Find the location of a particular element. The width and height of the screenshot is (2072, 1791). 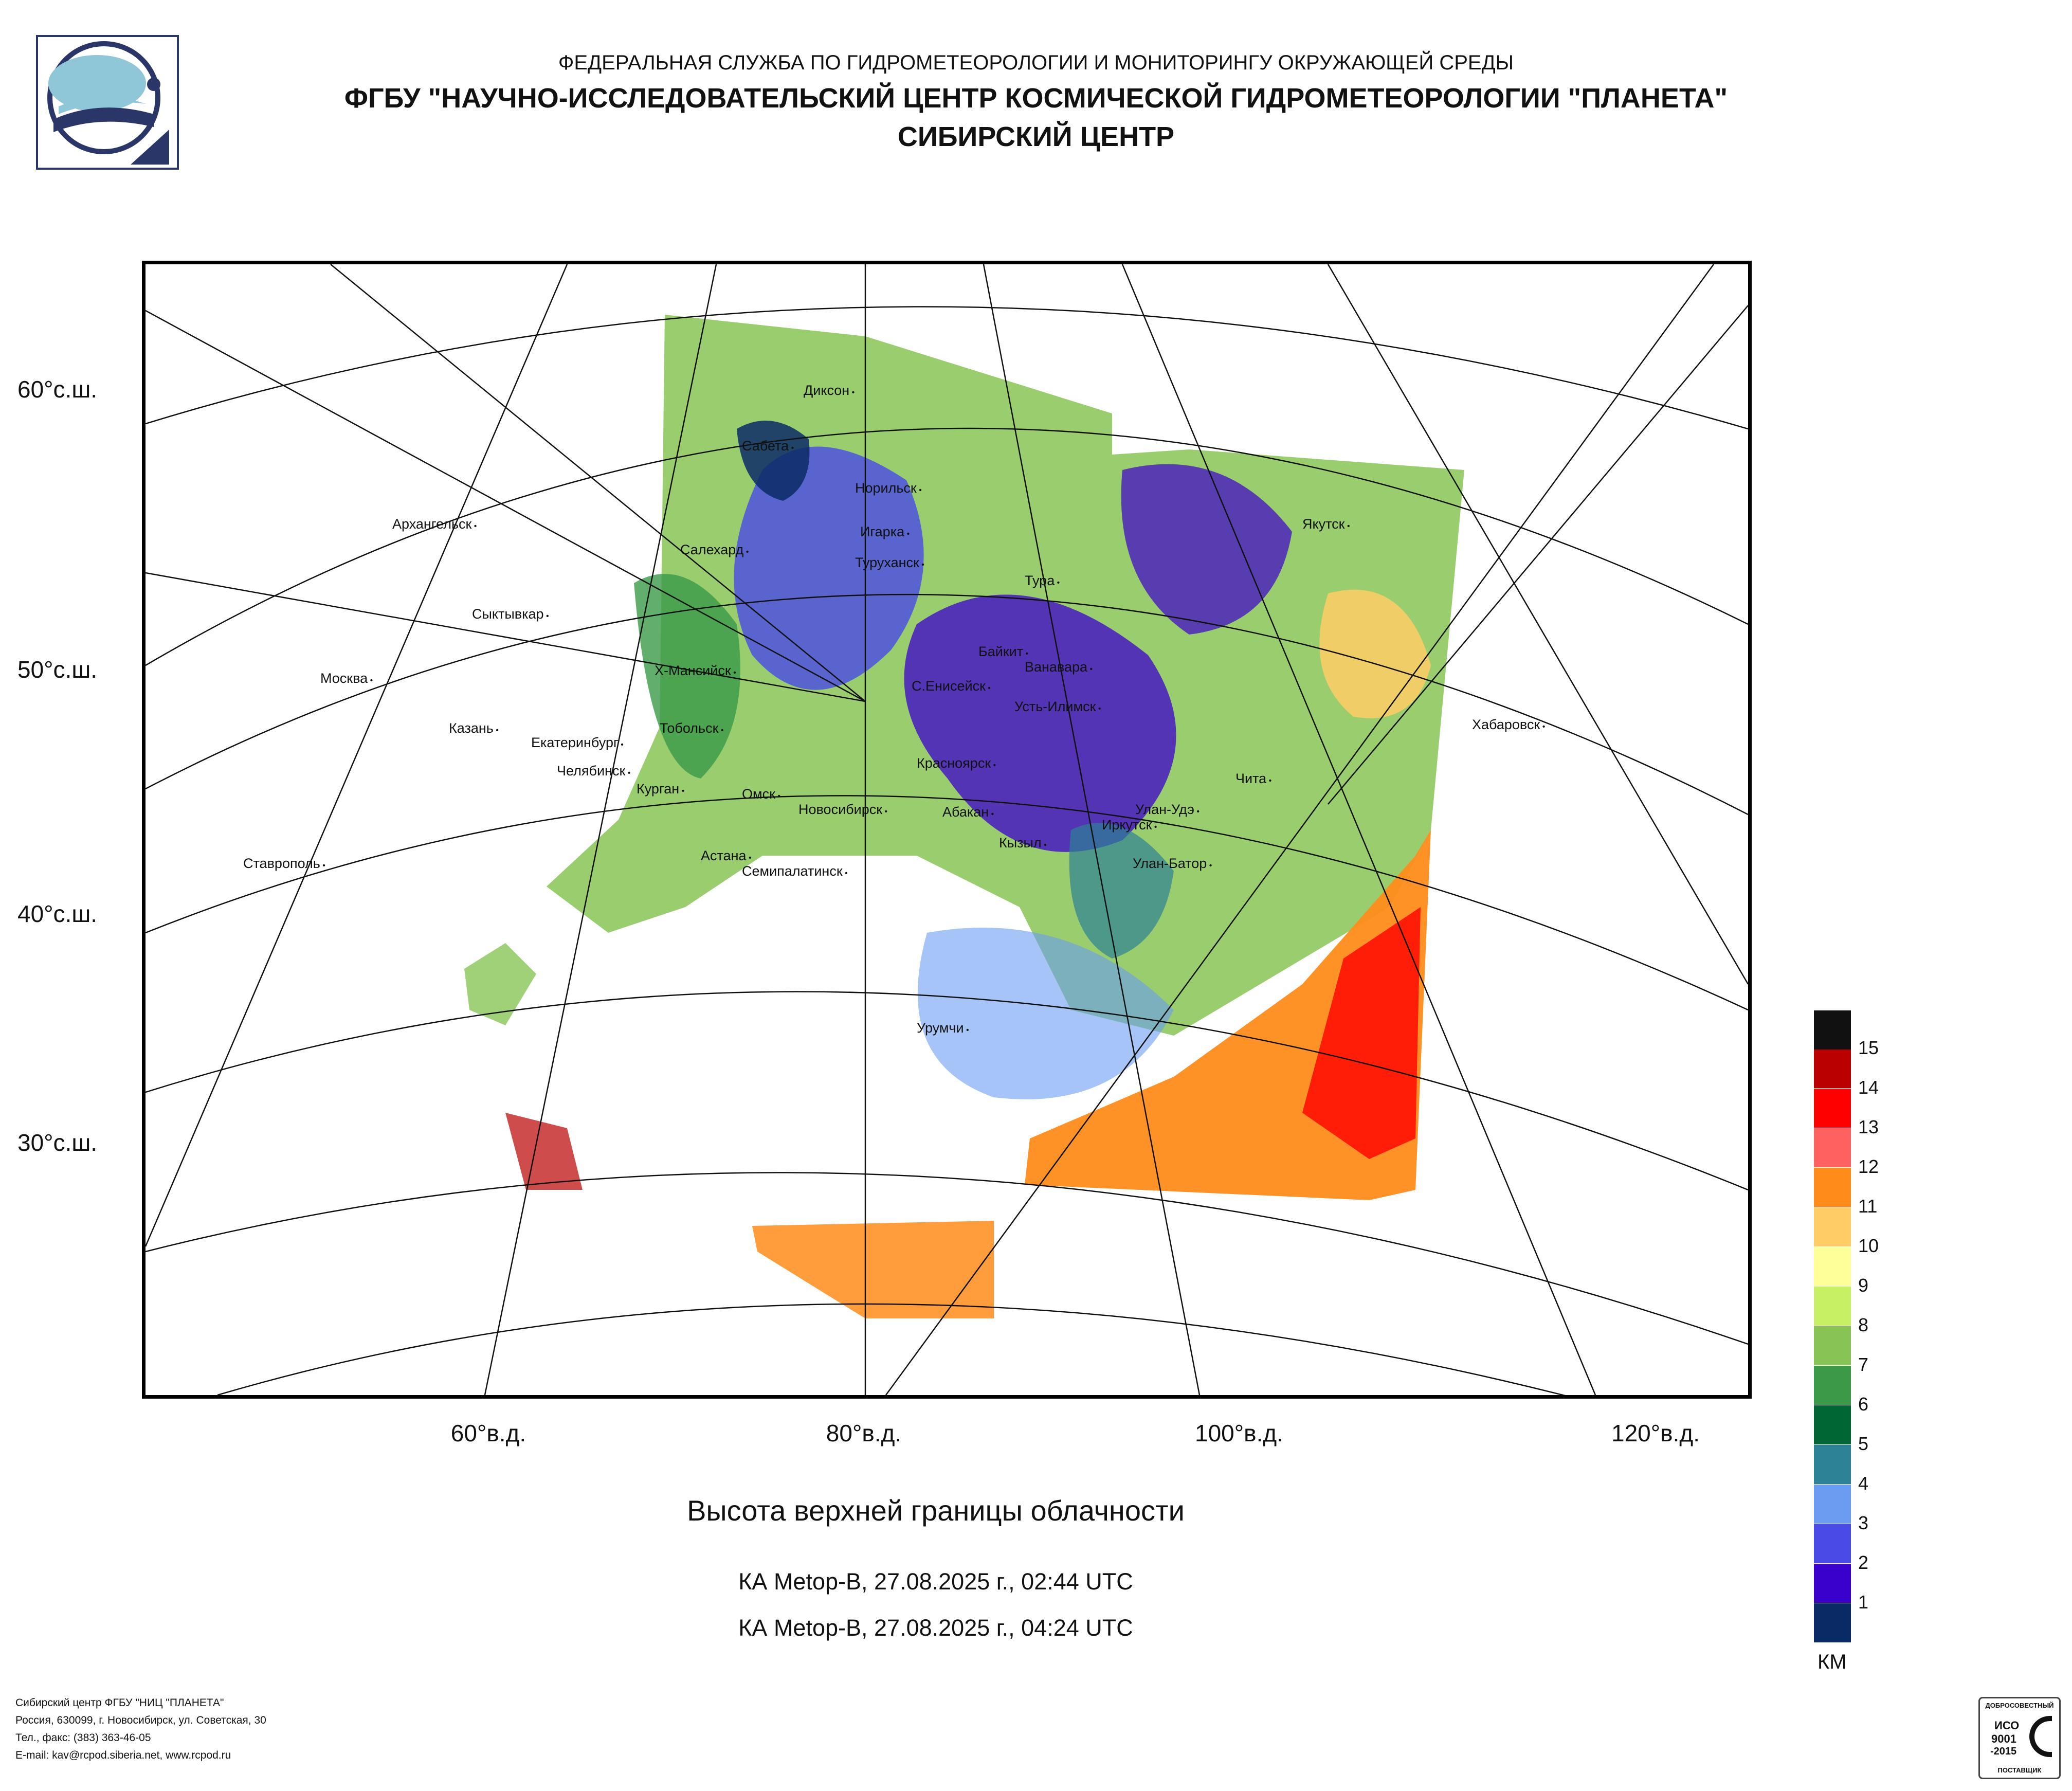

legend-label-15: 15 is located at coordinates (1868, 1047).